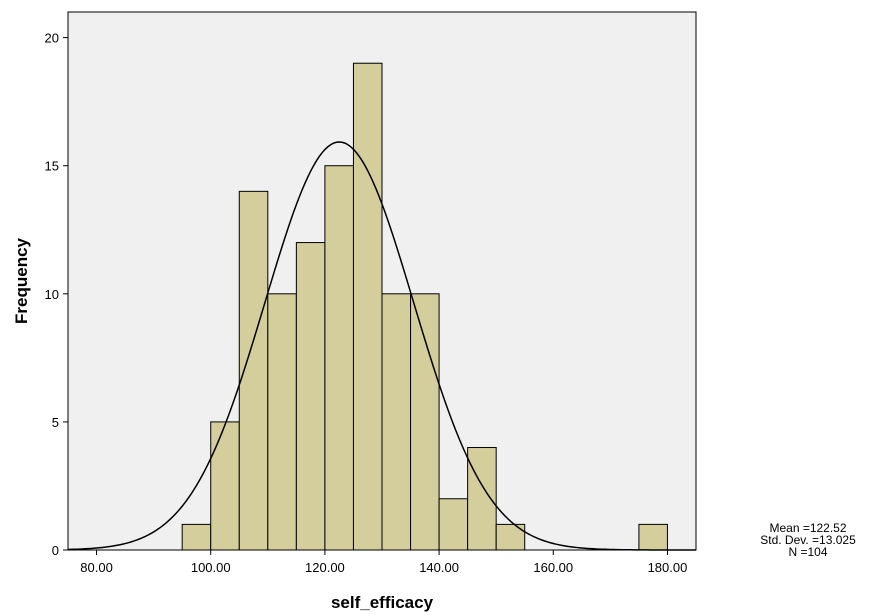  Describe the element at coordinates (52, 294) in the screenshot. I see `y-tick-label: 10` at that location.